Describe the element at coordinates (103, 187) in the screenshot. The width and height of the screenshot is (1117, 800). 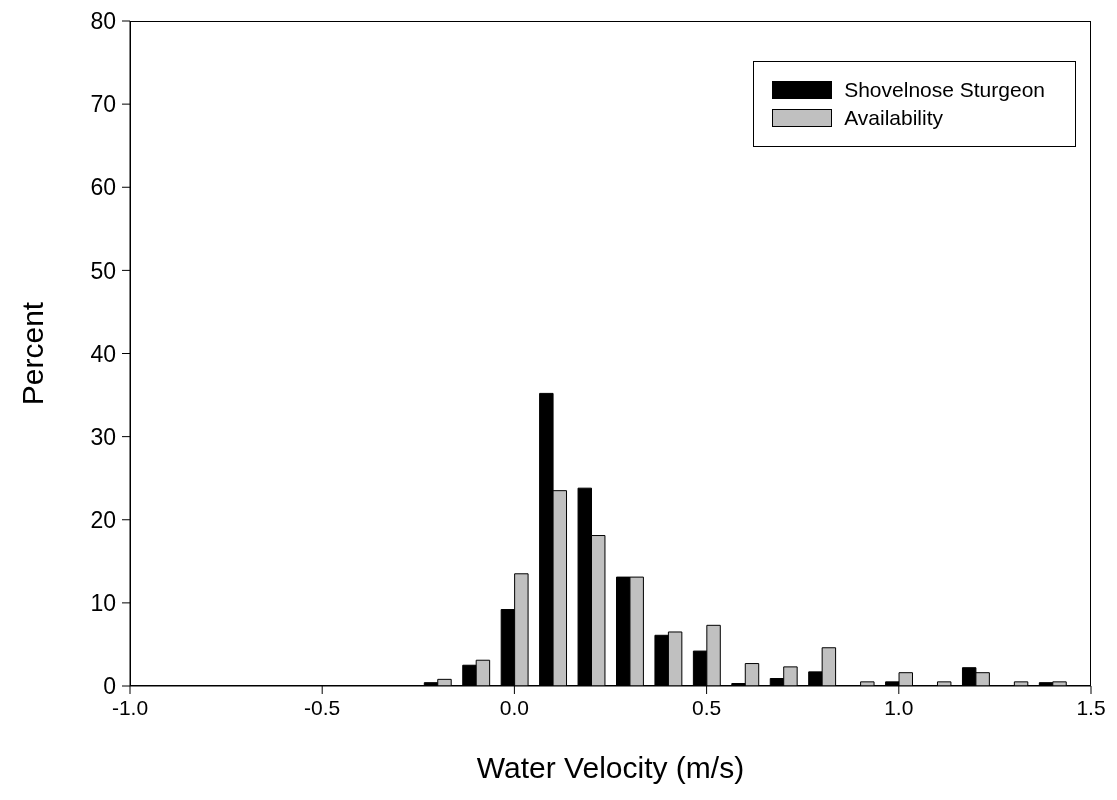
I see `y-tick-label: 60` at that location.